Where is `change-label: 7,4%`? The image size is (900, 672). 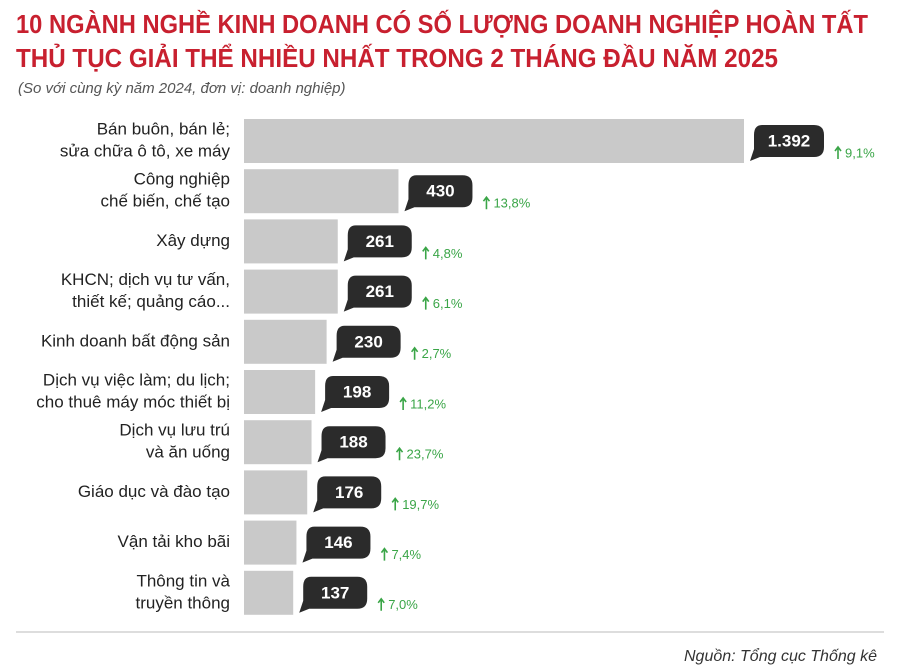
change-label: 7,4% is located at coordinates (406, 554).